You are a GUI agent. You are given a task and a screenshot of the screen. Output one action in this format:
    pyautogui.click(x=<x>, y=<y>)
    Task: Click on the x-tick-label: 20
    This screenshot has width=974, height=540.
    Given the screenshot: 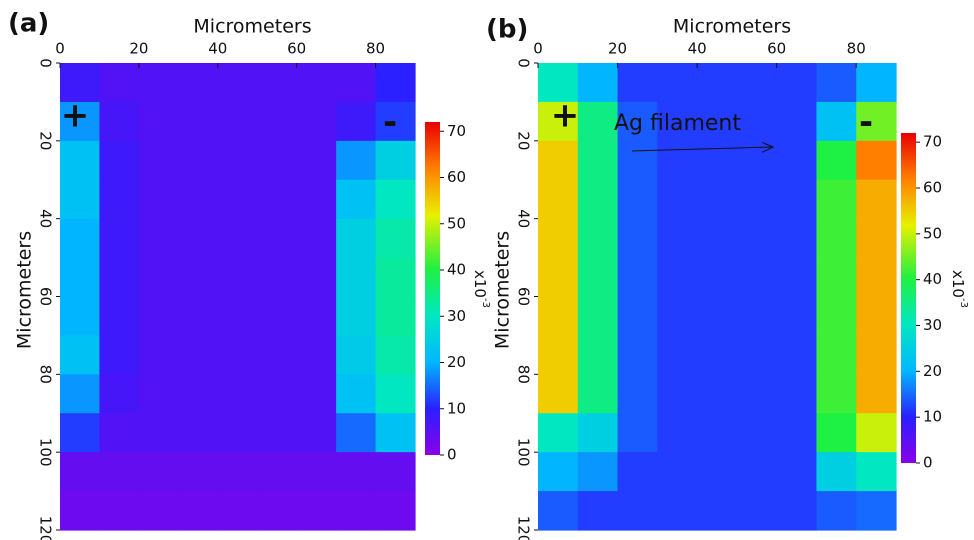 What is the action you would take?
    pyautogui.click(x=617, y=49)
    